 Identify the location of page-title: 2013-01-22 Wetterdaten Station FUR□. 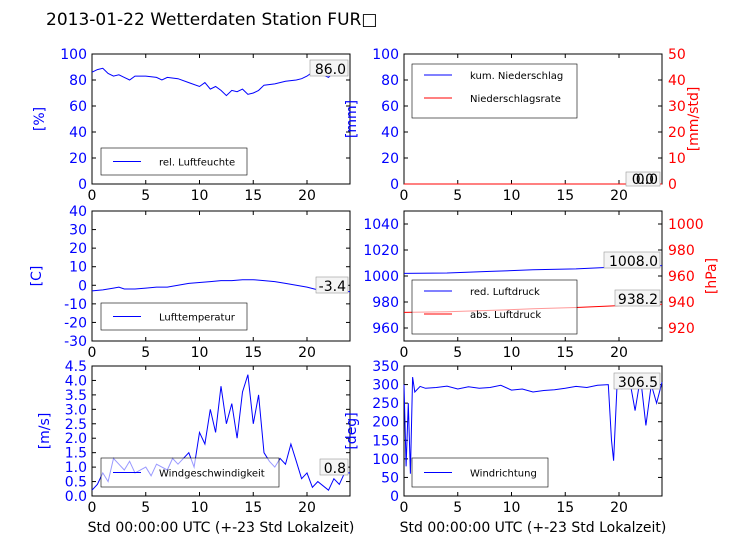
(212, 20).